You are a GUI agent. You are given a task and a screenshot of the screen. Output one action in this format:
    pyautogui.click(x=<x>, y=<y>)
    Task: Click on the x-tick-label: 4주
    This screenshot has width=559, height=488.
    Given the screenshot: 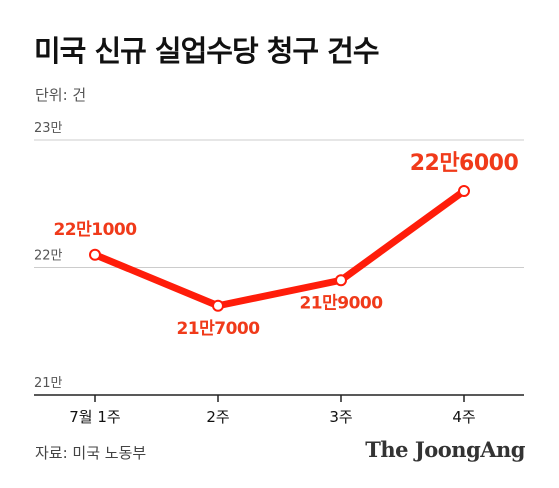 What is the action you would take?
    pyautogui.click(x=463, y=417)
    